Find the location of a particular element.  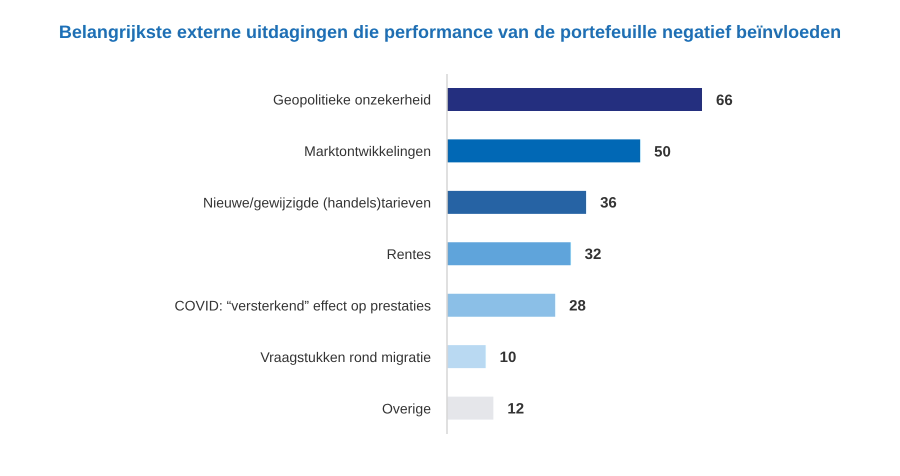

y-tick-label: COVID: “versterkend” effect op prestaties is located at coordinates (302, 305).